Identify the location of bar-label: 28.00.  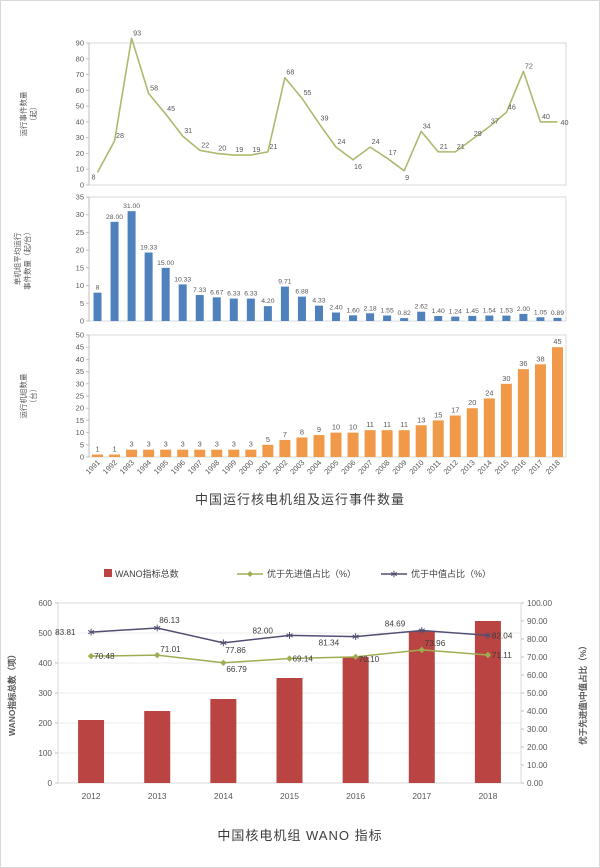
(114, 217).